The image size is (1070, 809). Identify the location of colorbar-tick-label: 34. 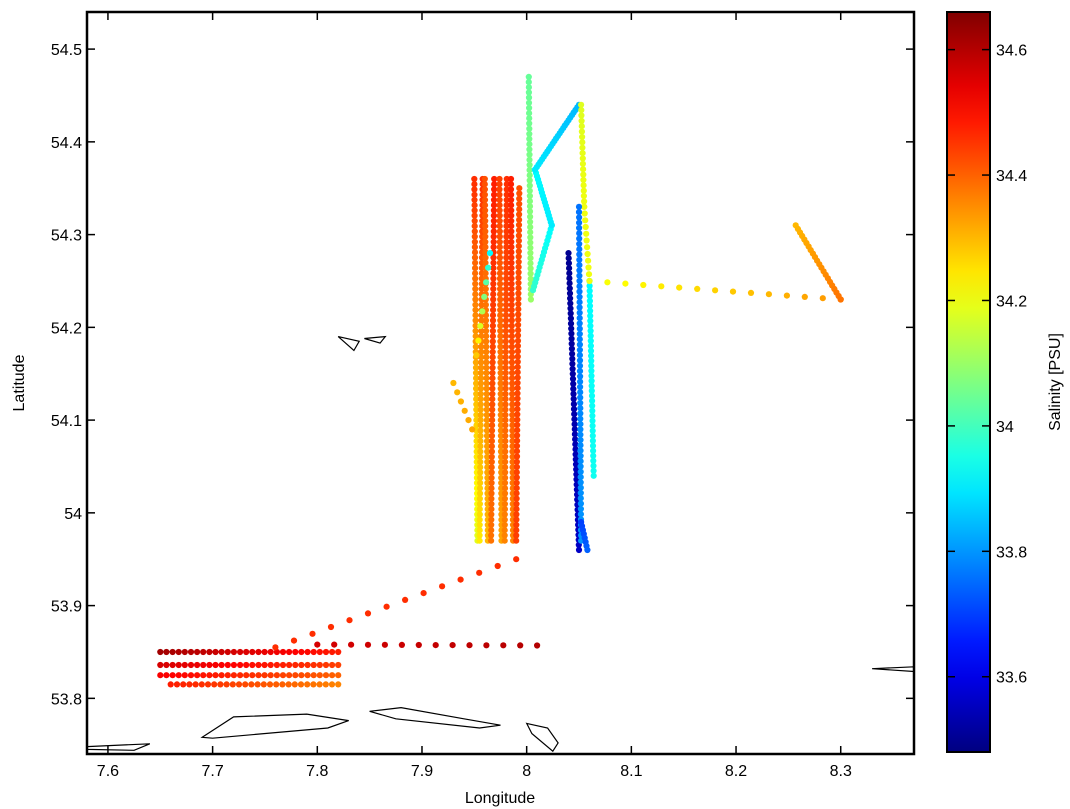
(1005, 427).